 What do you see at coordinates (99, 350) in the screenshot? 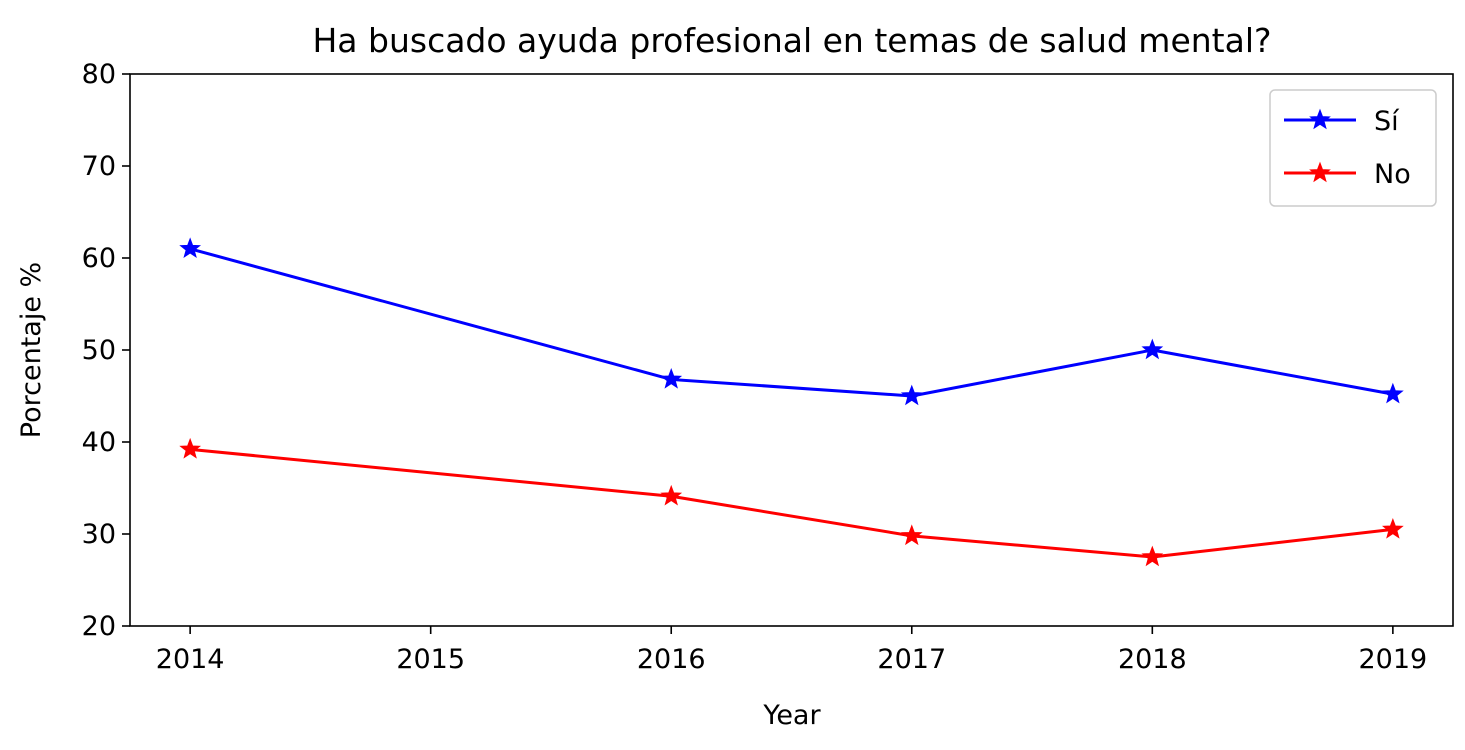
I see `y-tick-label: 50` at bounding box center [99, 350].